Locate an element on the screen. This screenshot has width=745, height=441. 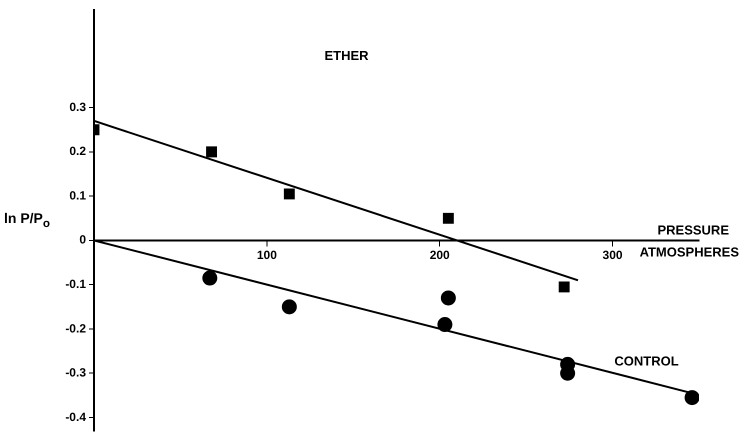
y-tick-label: -0.1 is located at coordinates (75, 284).